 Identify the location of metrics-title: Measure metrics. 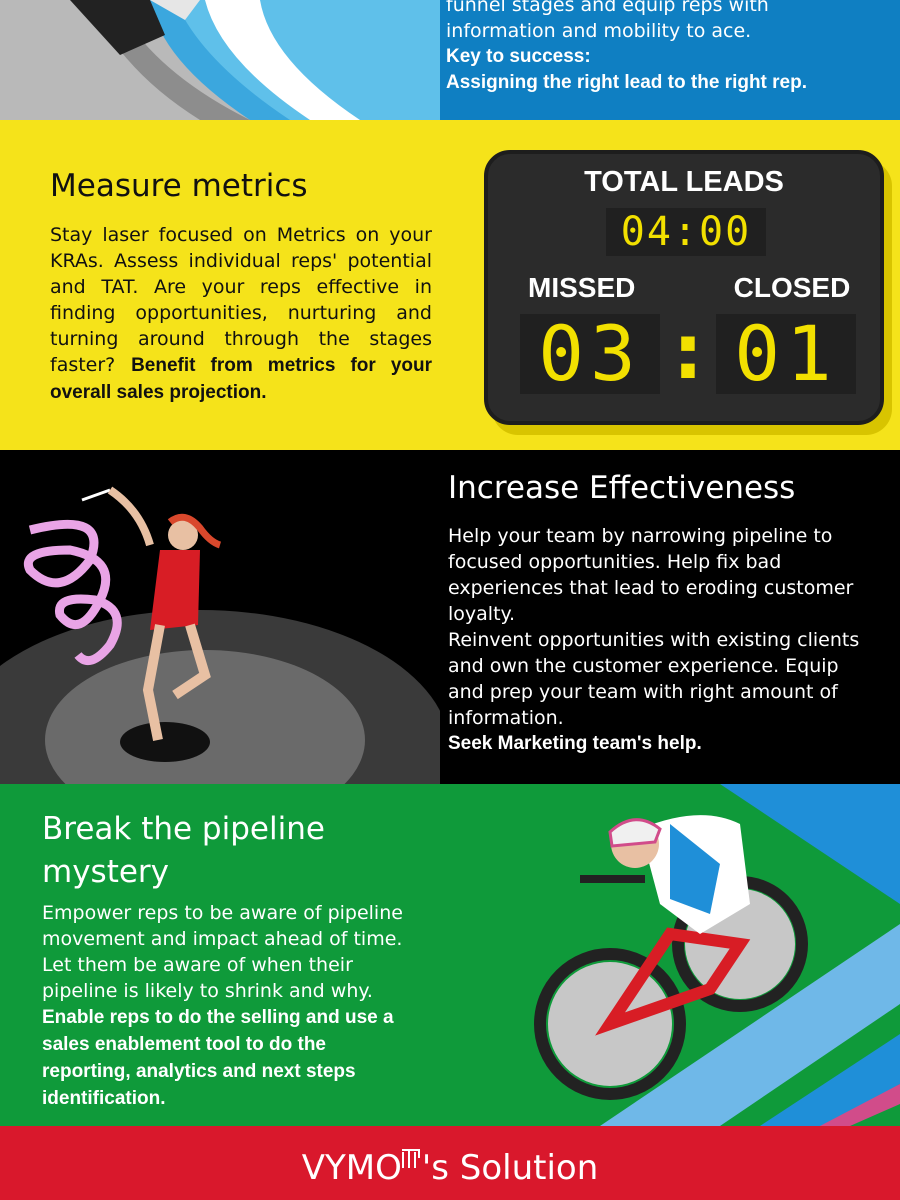
(179, 186).